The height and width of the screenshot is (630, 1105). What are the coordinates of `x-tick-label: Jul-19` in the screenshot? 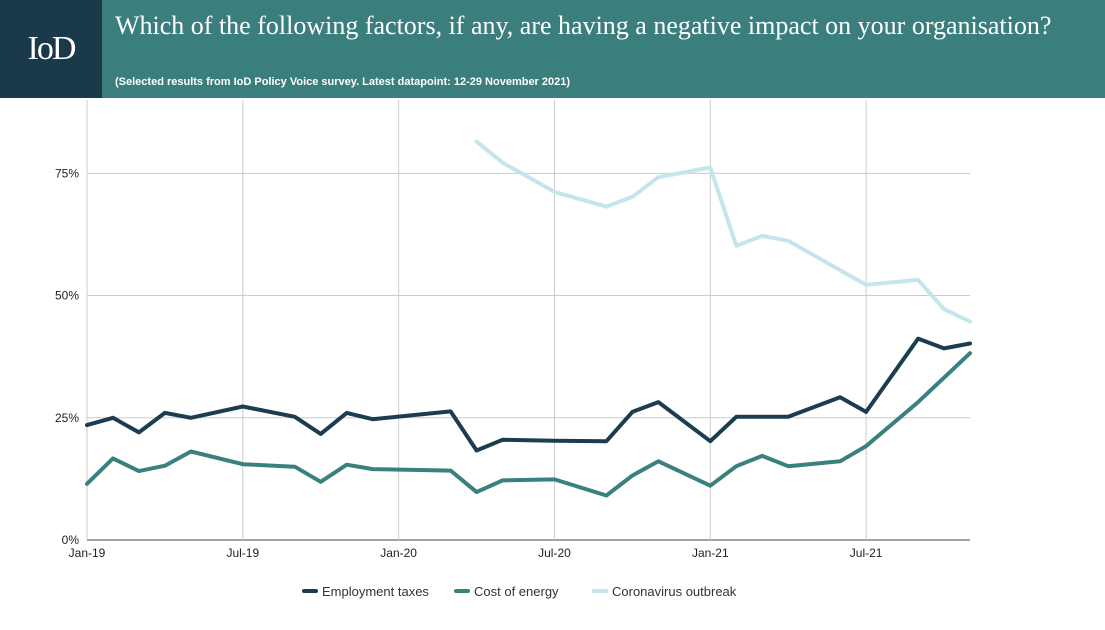 It's located at (242, 553).